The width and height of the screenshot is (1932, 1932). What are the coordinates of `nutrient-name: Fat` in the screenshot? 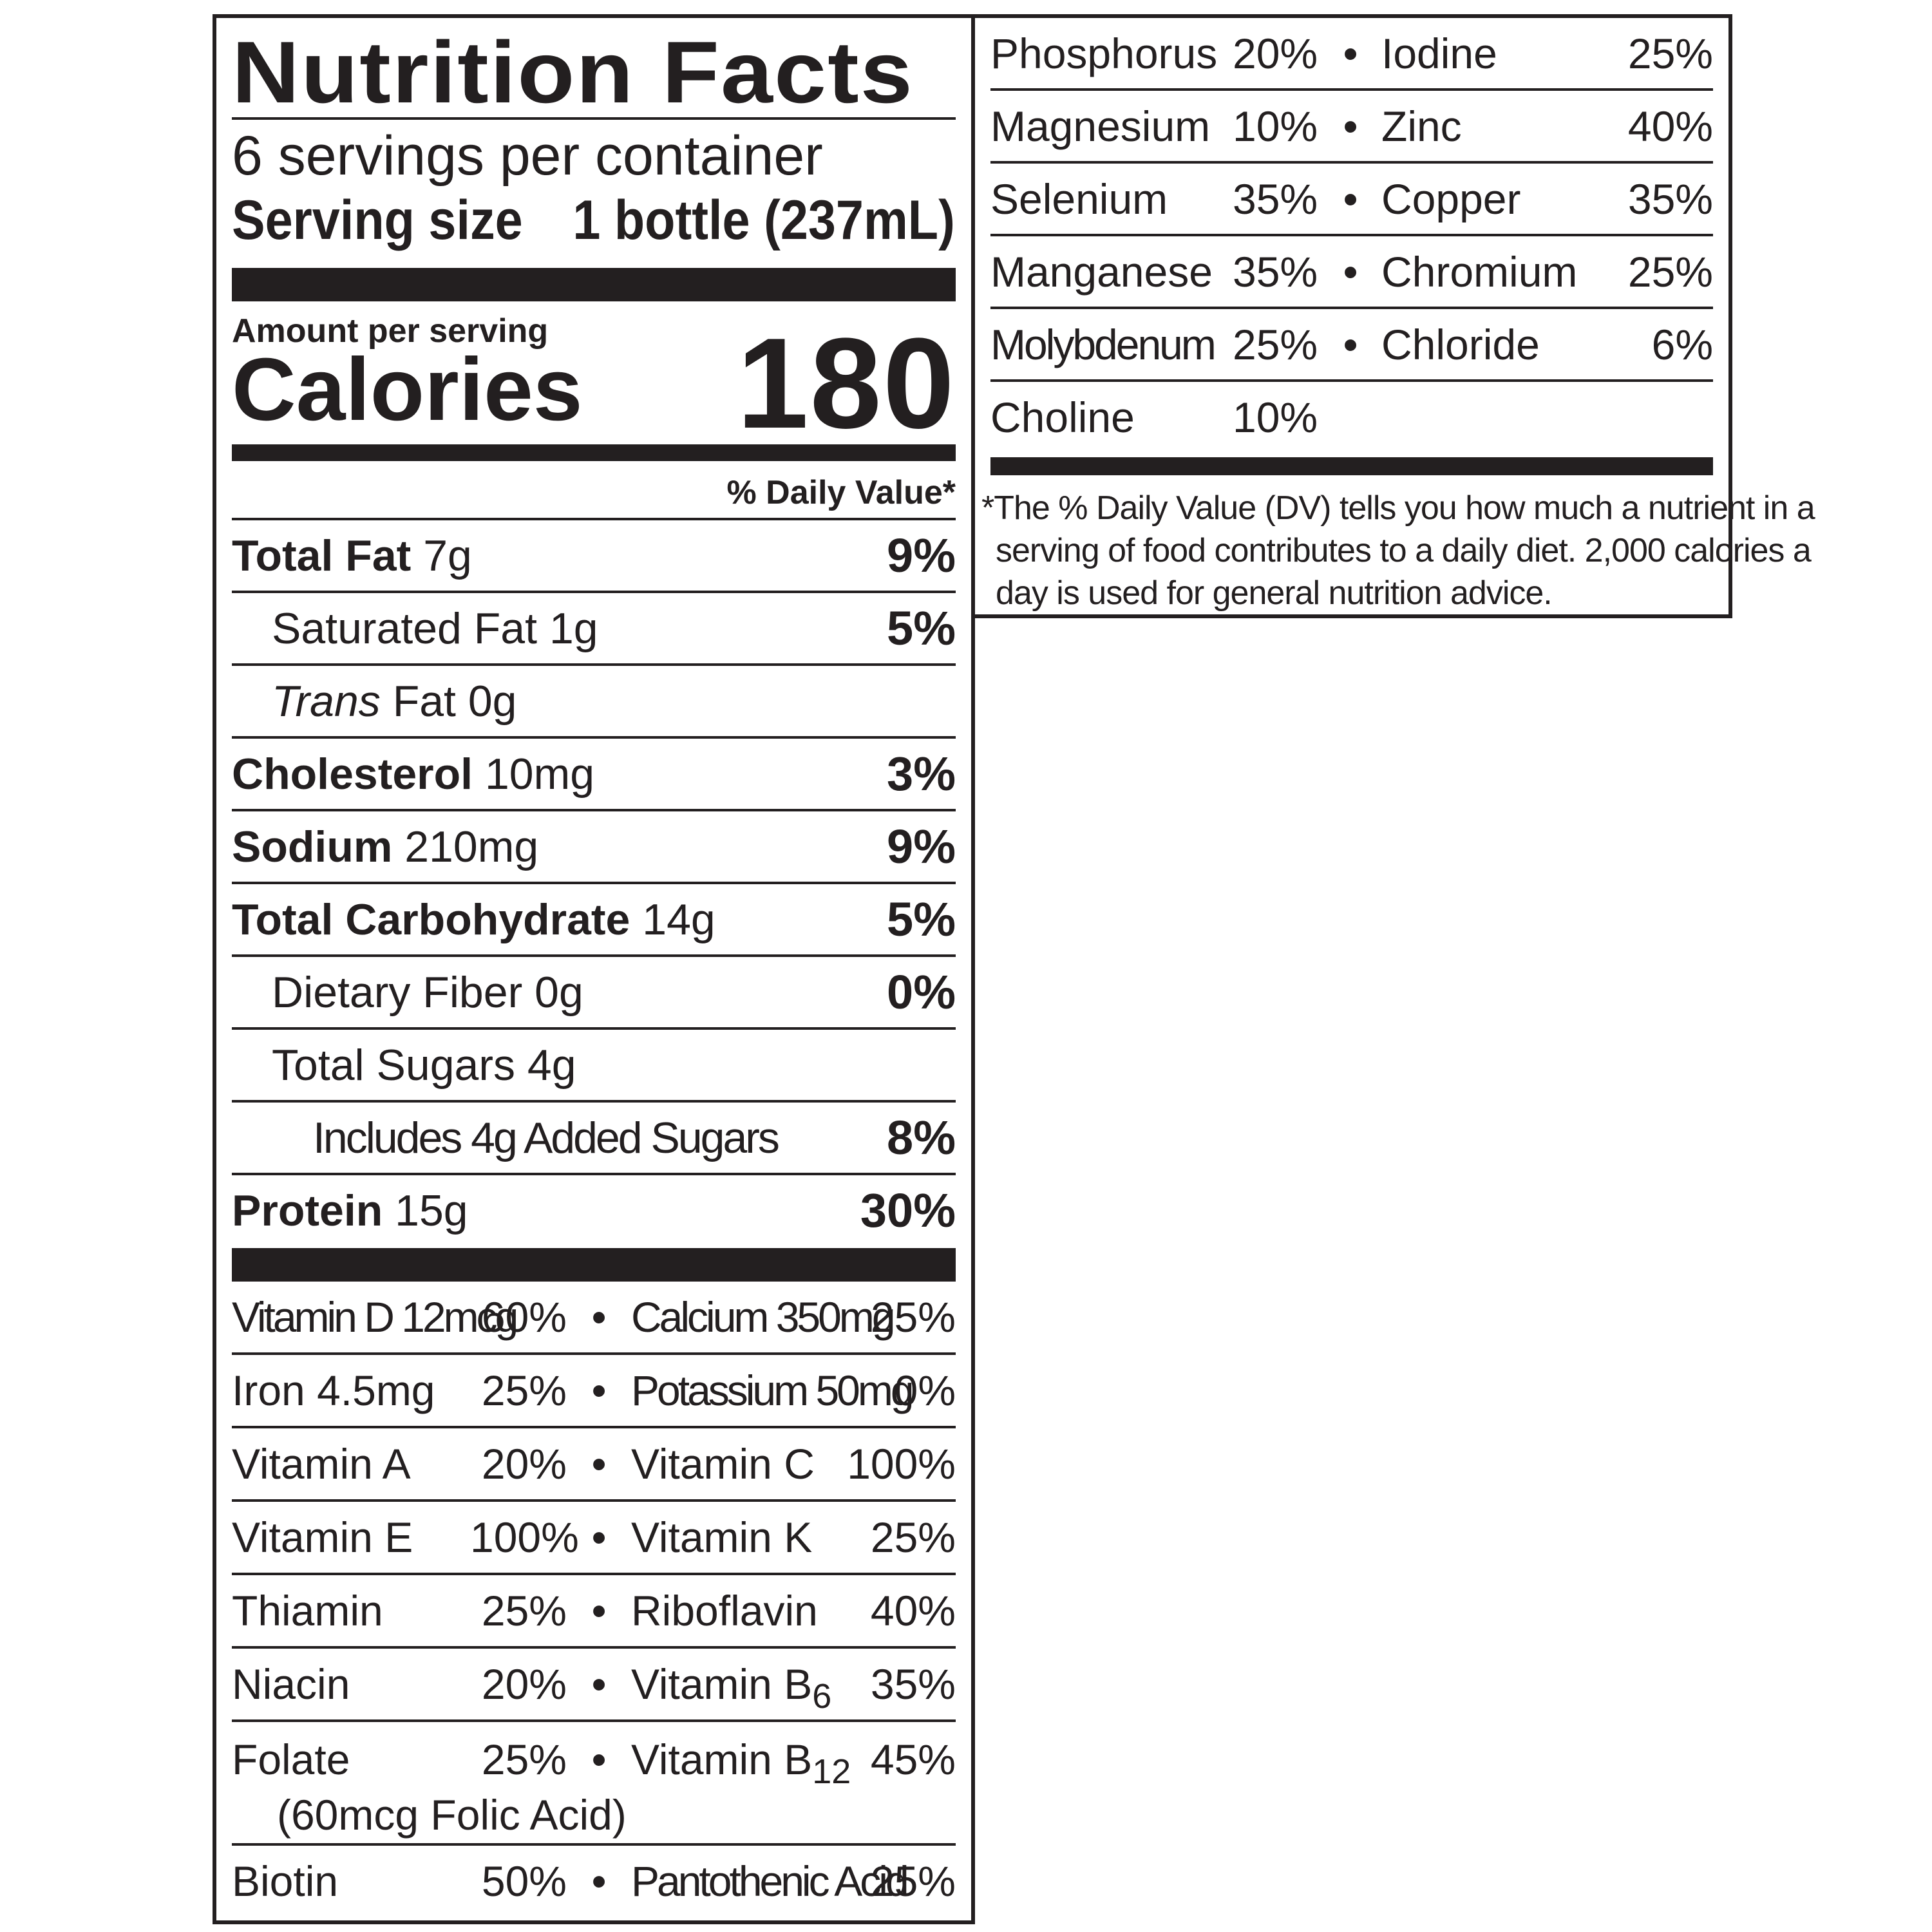 It's located at (424, 701).